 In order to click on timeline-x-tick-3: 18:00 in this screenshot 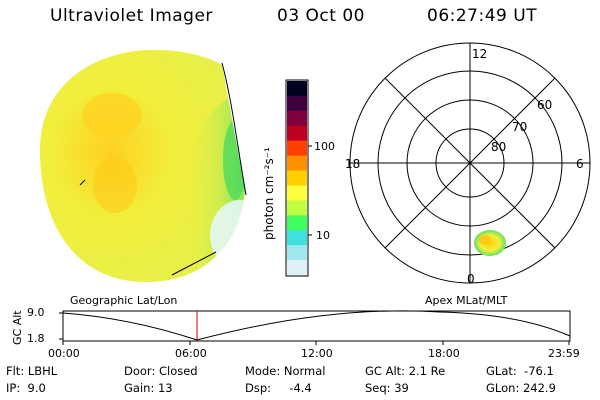, I will do `click(444, 353)`.